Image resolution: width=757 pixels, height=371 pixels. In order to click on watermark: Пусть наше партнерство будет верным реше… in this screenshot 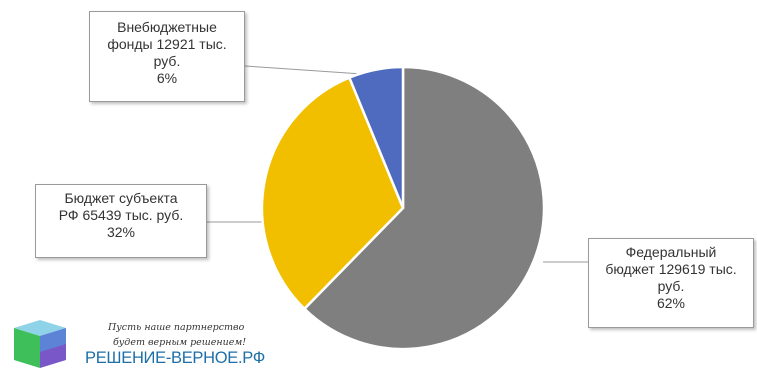, I will do `click(160, 344)`.